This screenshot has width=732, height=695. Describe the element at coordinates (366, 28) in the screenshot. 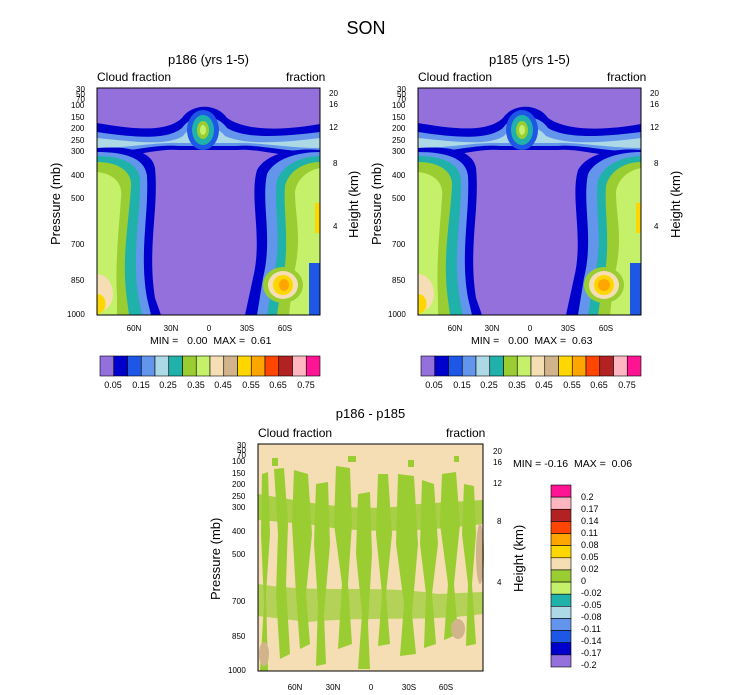

I see `page-title: SON` at that location.